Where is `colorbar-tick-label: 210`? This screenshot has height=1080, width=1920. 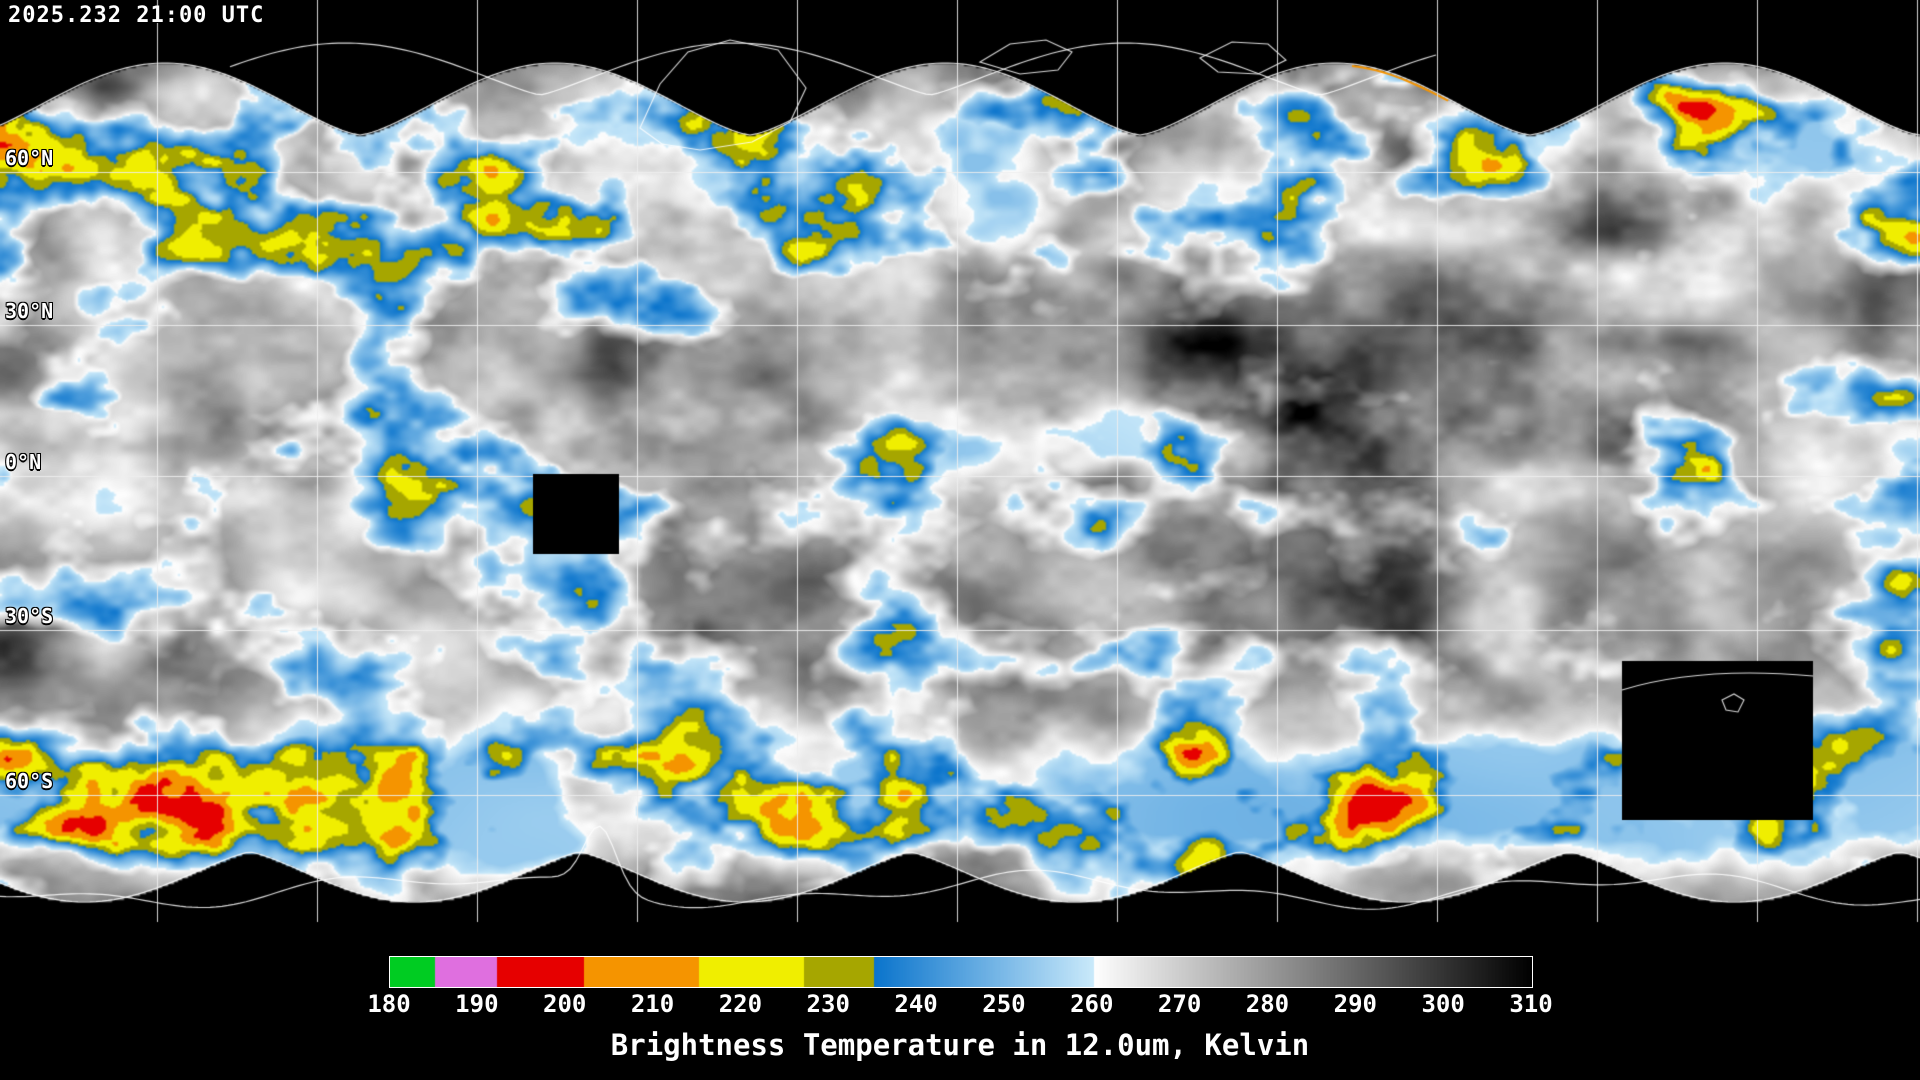
colorbar-tick-label: 210 is located at coordinates (652, 1004).